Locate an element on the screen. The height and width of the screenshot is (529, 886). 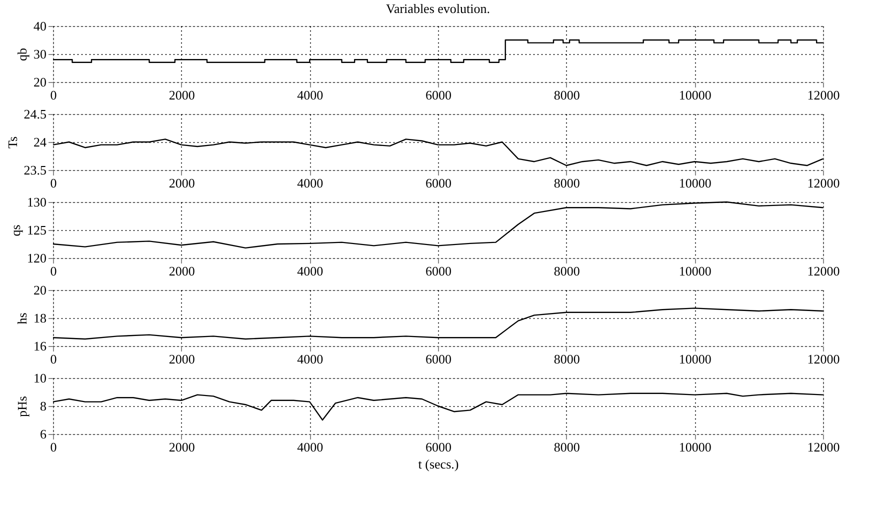
y-tick-label: 6 is located at coordinates (43, 434).